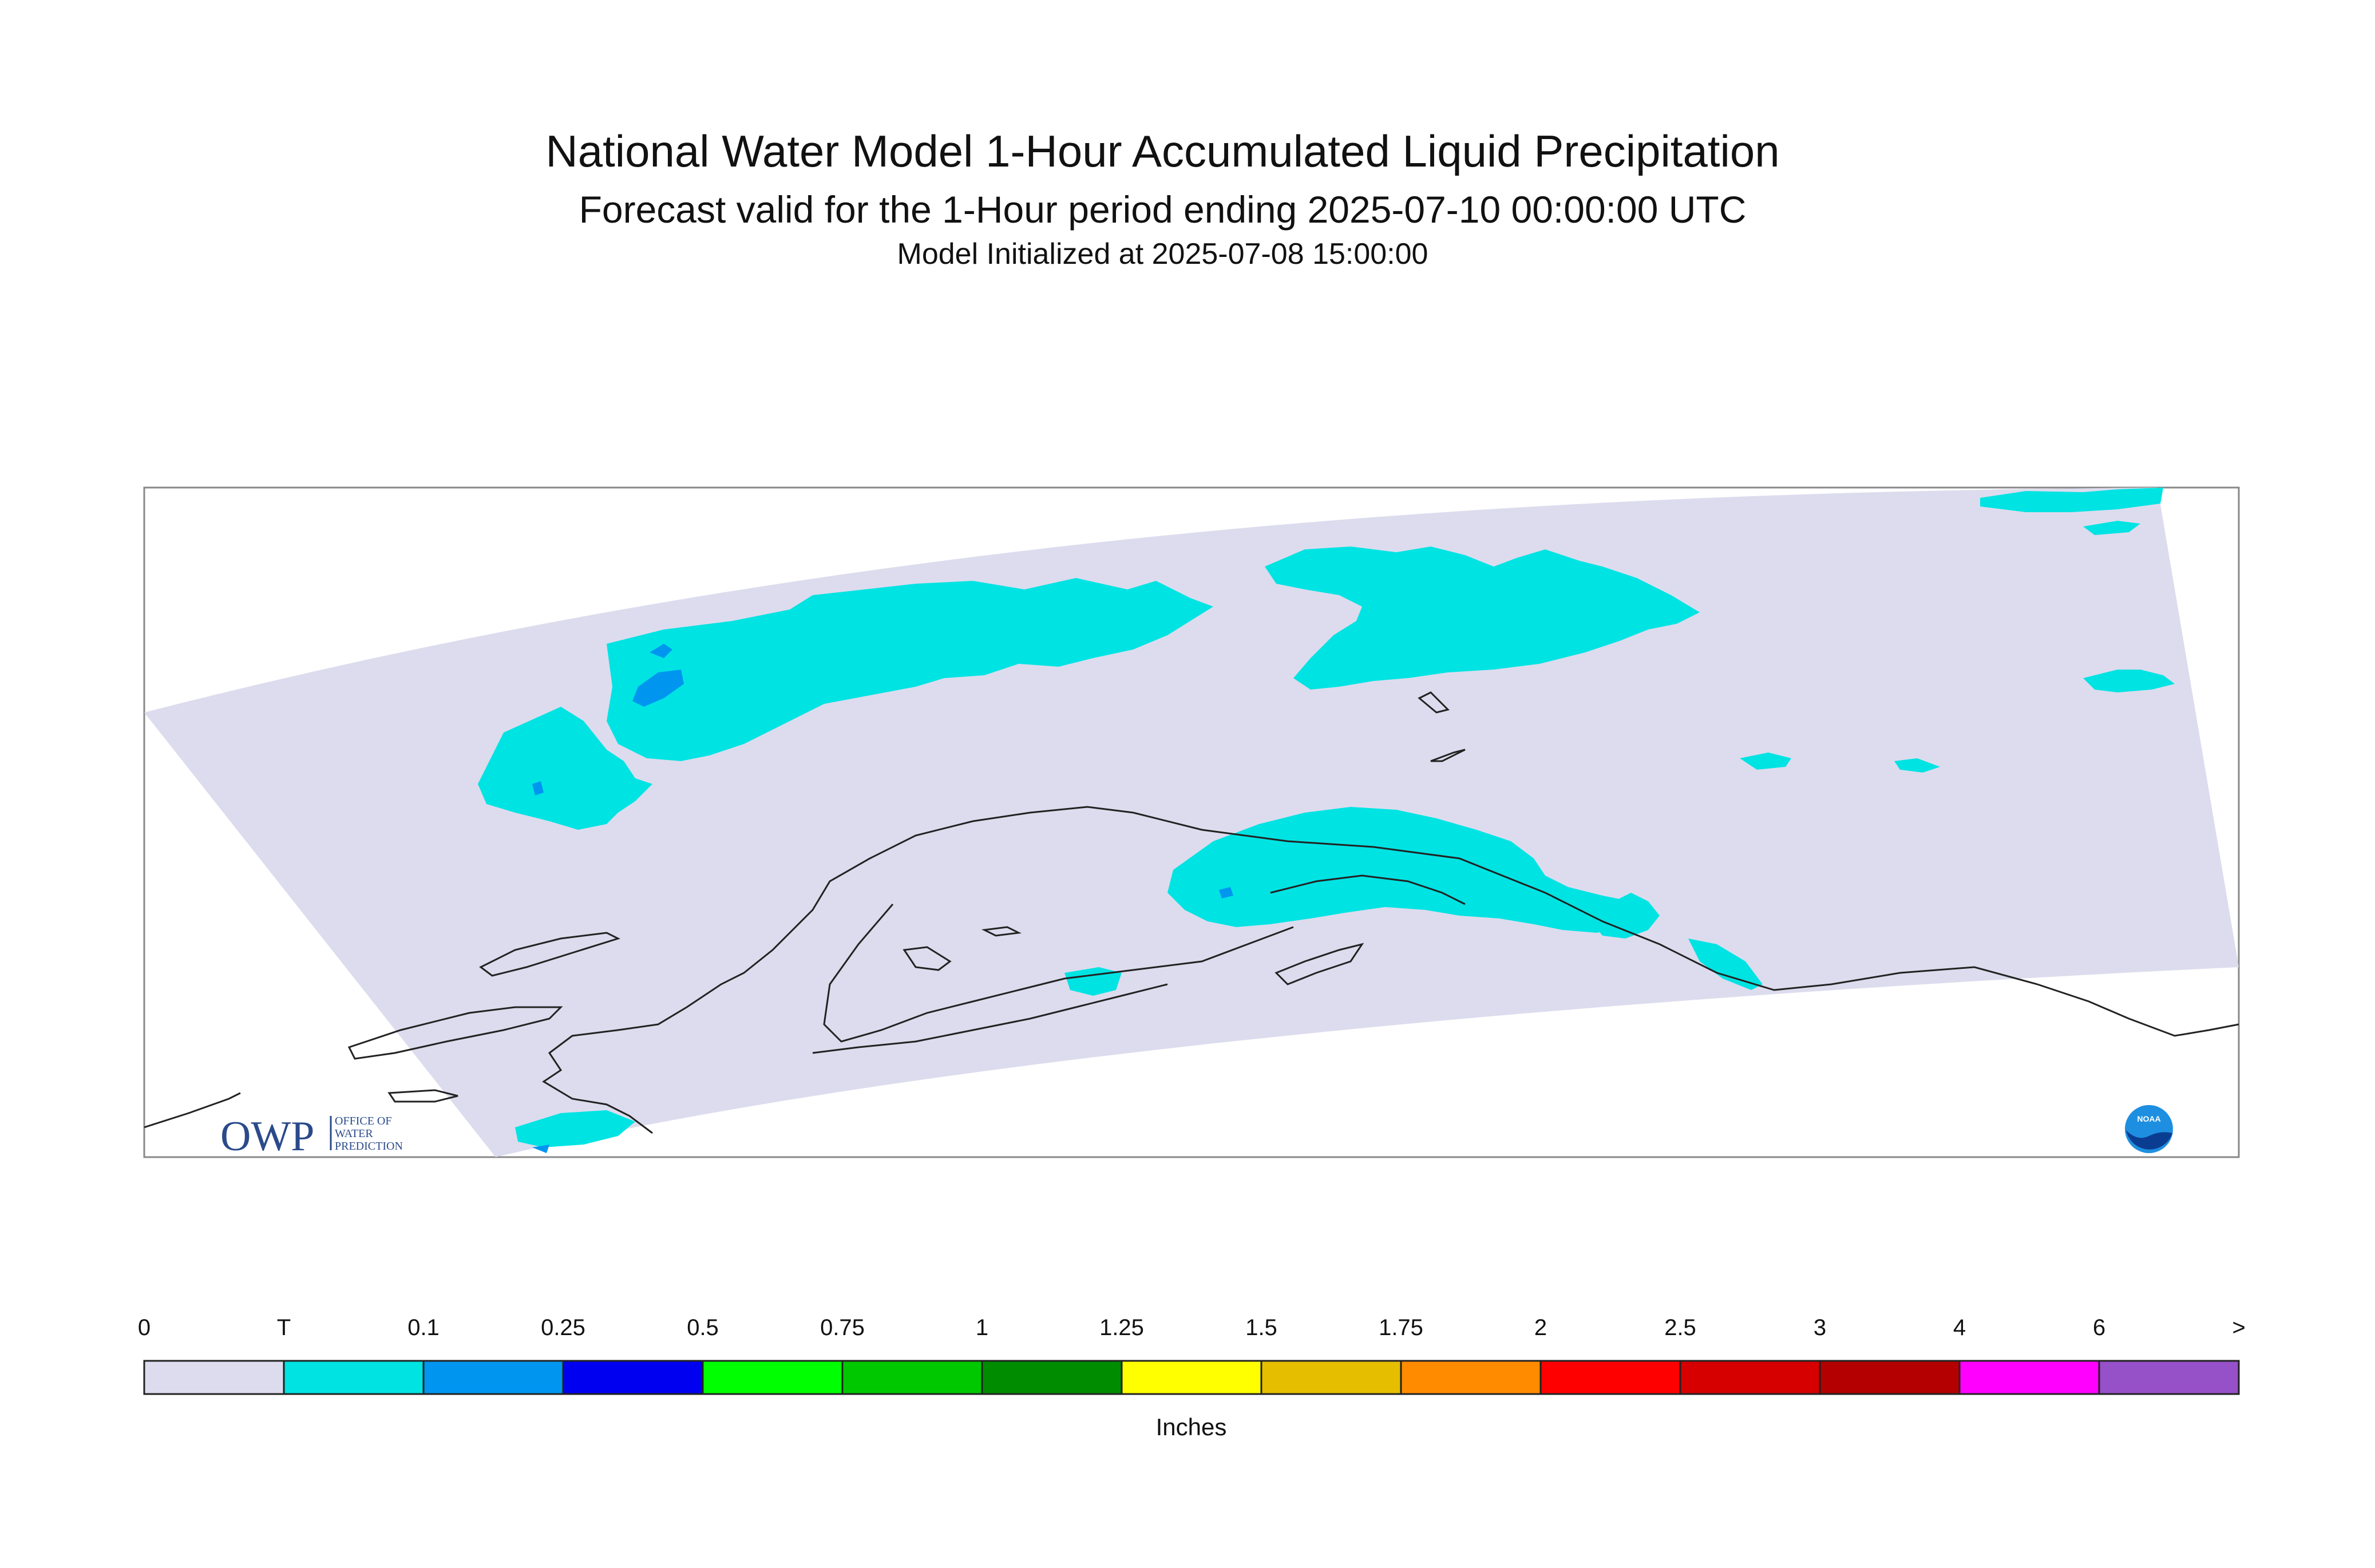 This screenshot has width=2375, height=1568. I want to click on legend-tick-label: 6, so click(2099, 1327).